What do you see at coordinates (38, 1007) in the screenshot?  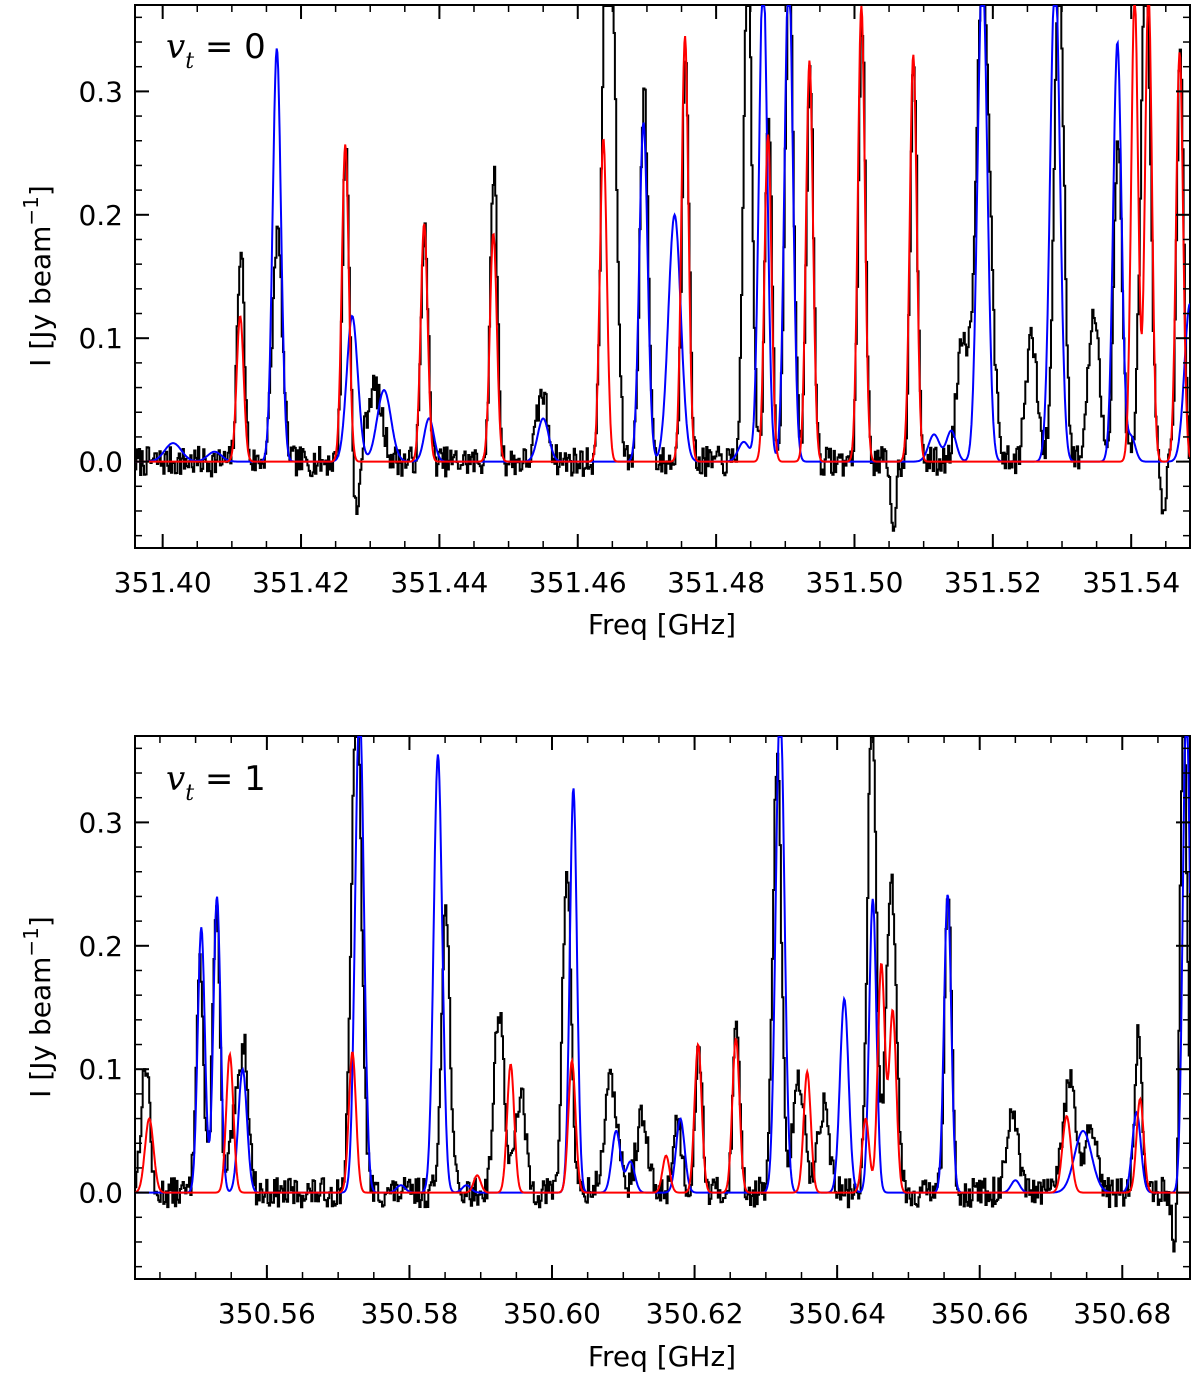 I see `y-axis-title-bottom: I [Jy beam−1]` at bounding box center [38, 1007].